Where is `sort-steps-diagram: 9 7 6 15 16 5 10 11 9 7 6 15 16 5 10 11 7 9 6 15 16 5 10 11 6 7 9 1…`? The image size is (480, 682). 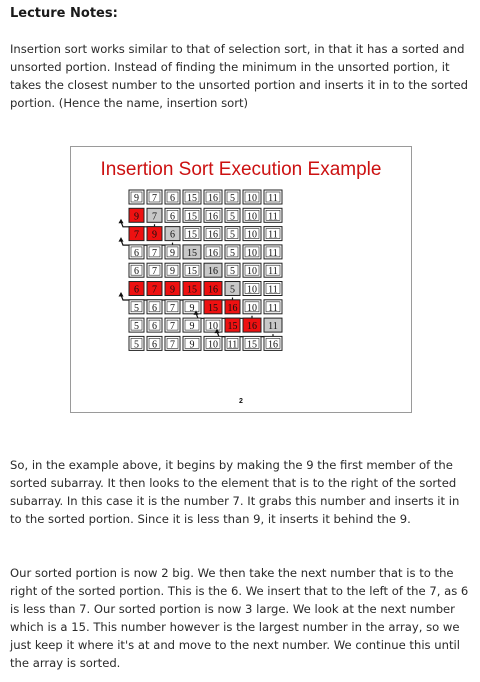
sort-steps-diagram: 9 7 6 15 16 5 10 11 9 7 6 15 16 5 10 11 7 9 6 15 16 5 10 11 6 7 9 1… is located at coordinates (200, 270).